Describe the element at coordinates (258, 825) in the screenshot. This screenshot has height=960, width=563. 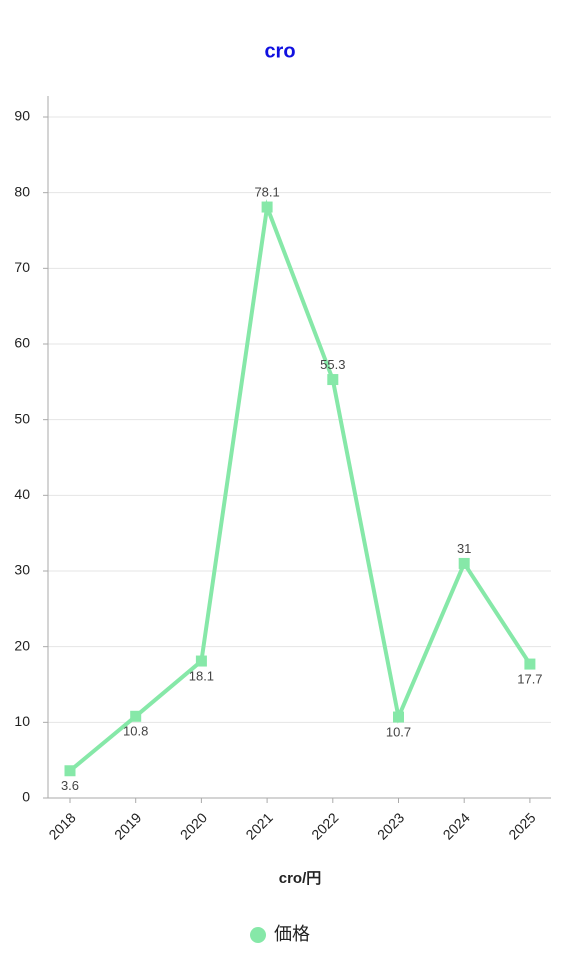
I see `x-tick-label: 2021` at that location.